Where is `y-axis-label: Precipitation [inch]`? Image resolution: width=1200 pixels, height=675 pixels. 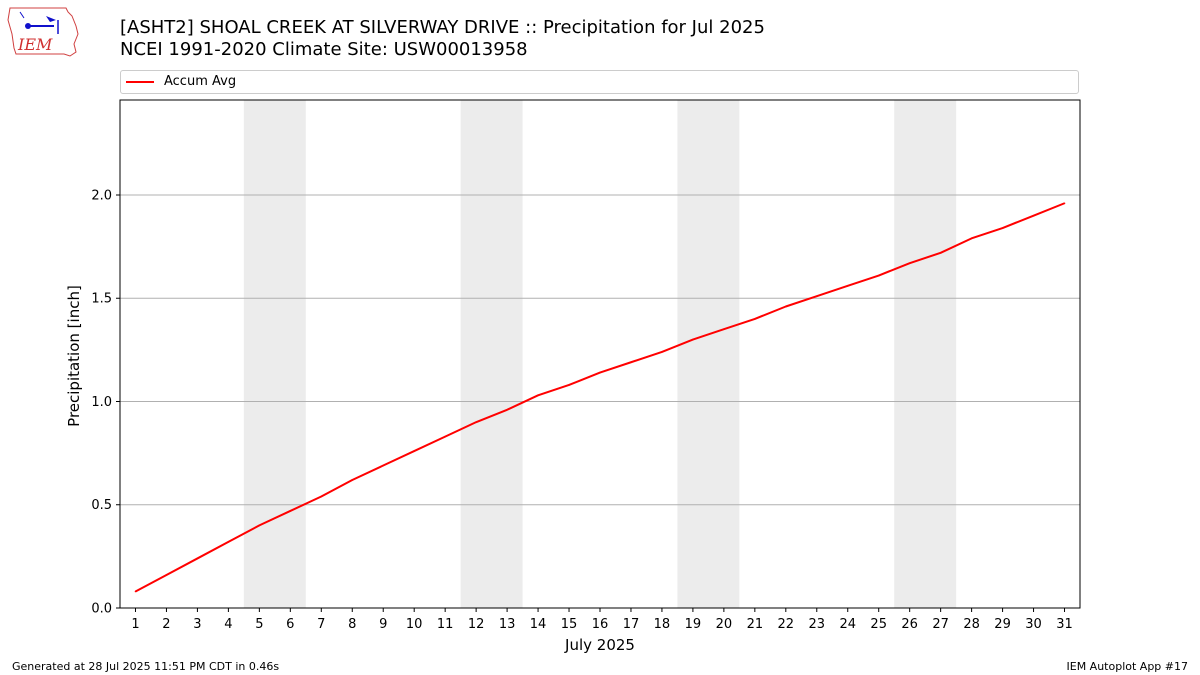
y-axis-label: Precipitation [inch] is located at coordinates (74, 356).